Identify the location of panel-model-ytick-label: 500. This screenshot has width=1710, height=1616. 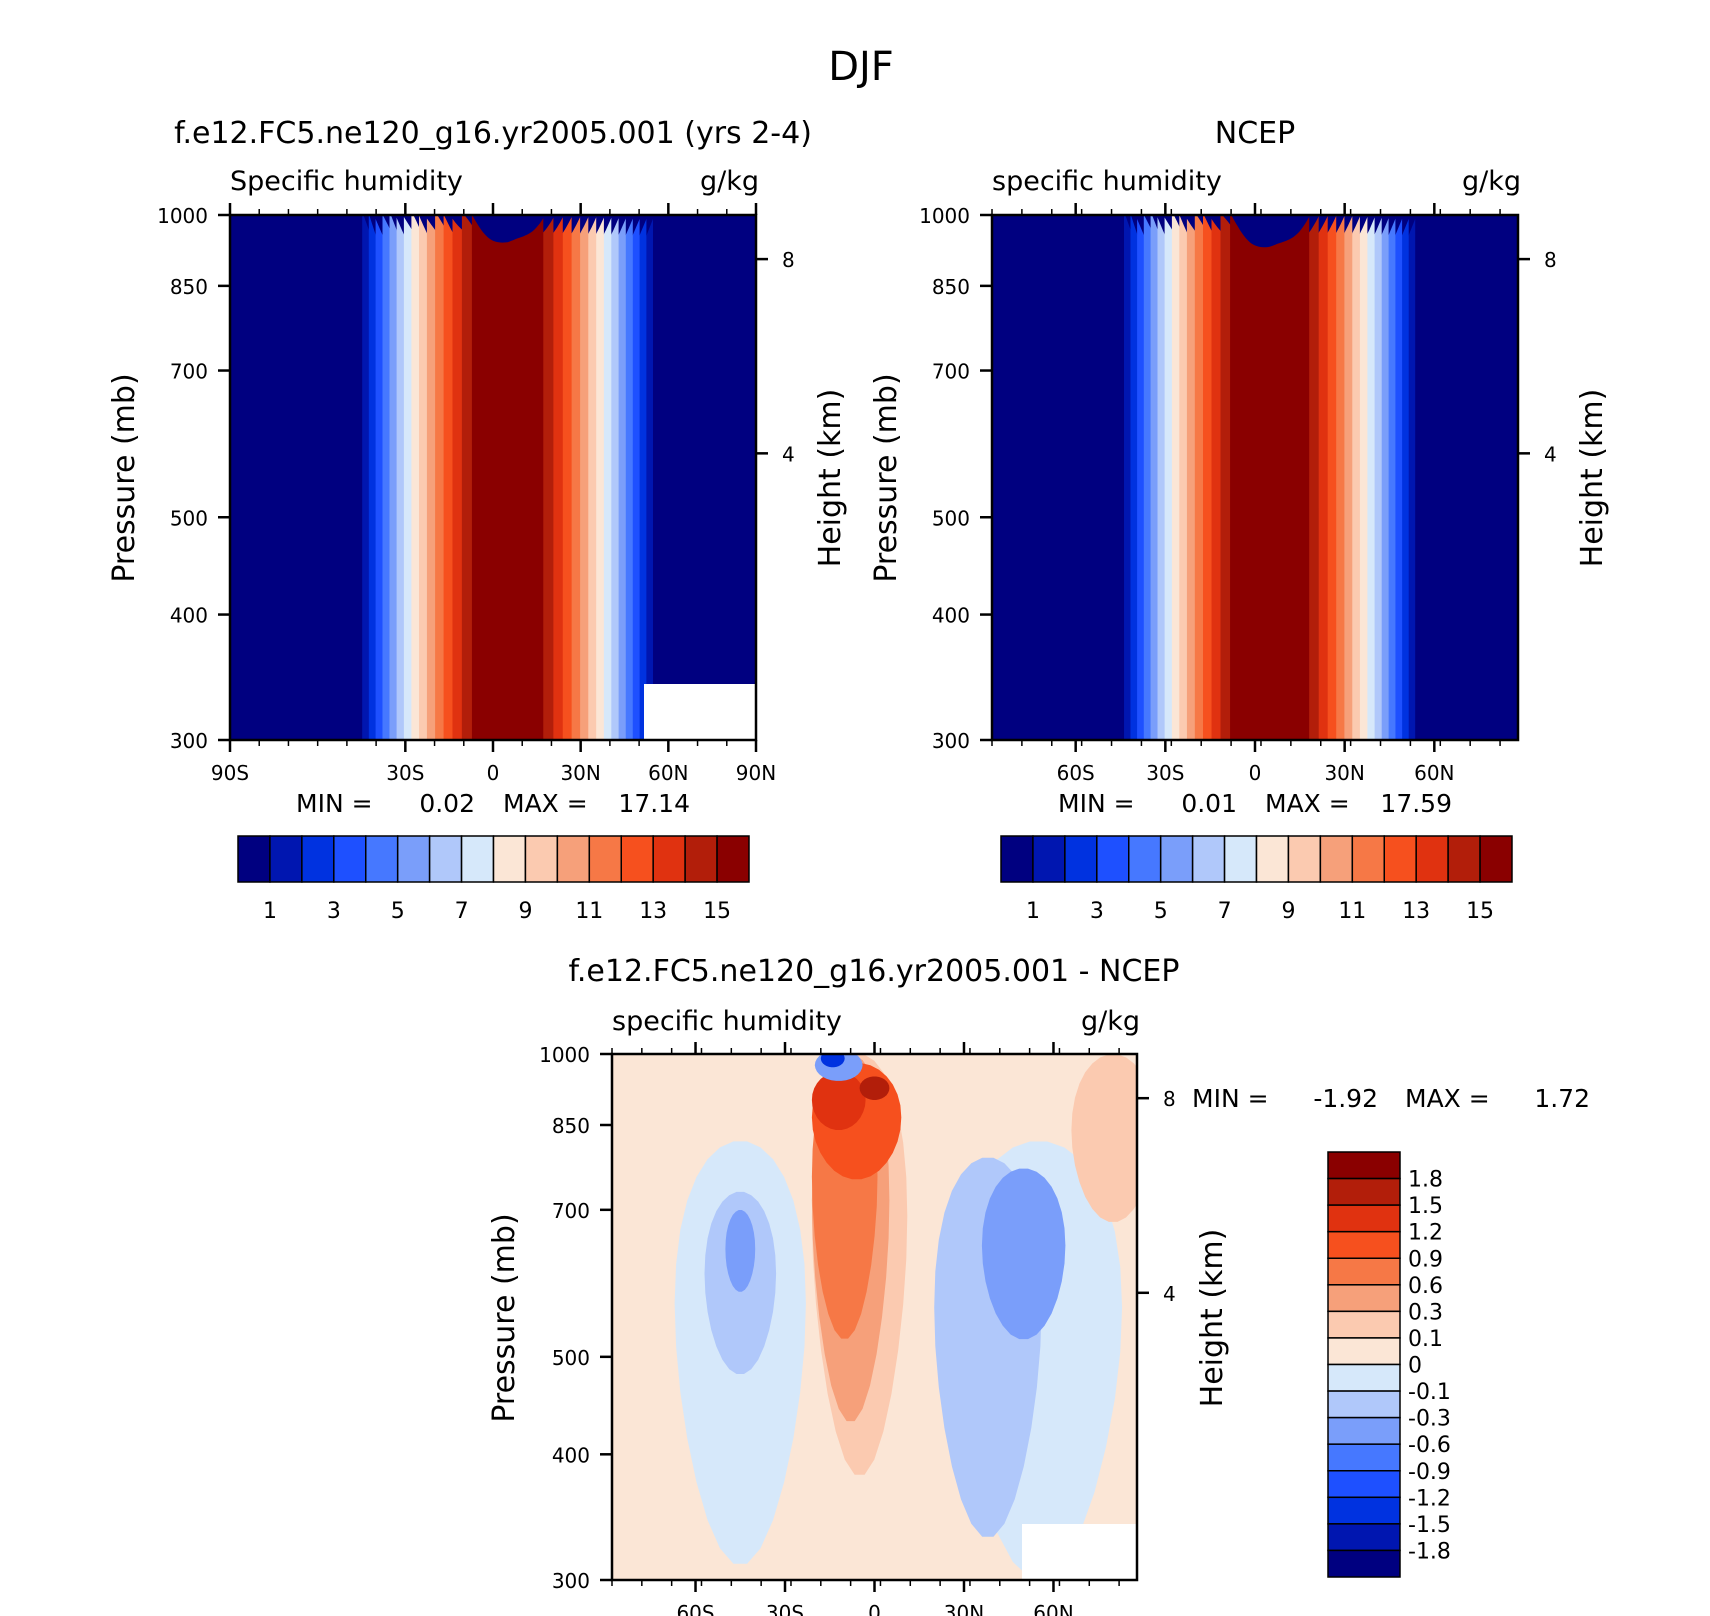
(189, 518).